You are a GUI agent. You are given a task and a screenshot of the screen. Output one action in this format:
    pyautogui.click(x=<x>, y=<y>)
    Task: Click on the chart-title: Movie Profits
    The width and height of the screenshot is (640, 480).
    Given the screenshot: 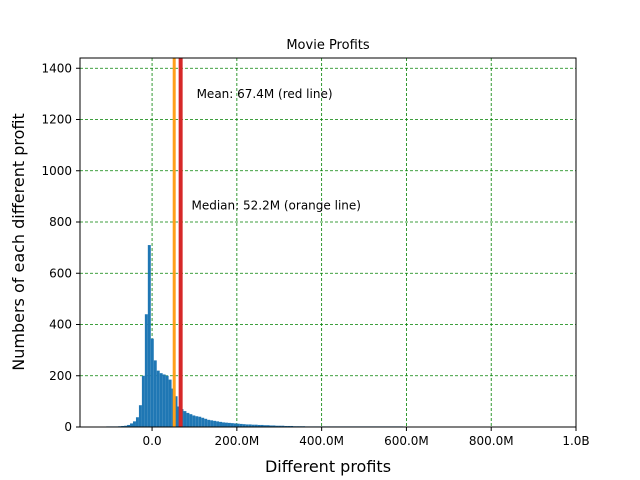 What is the action you would take?
    pyautogui.click(x=328, y=45)
    